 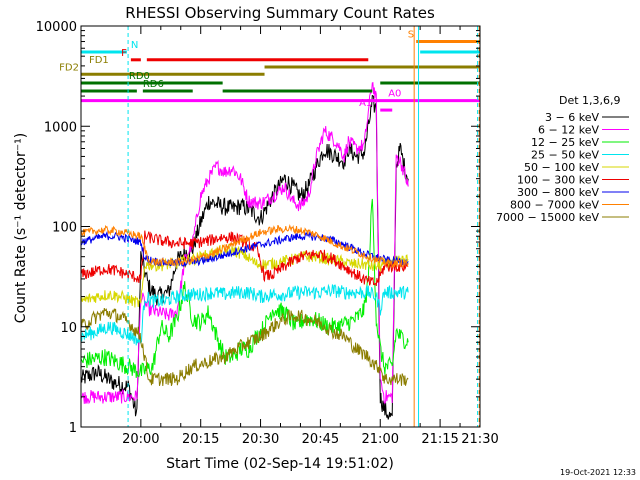 I want to click on legend-title: Det 1,3,6,9, so click(x=590, y=100).